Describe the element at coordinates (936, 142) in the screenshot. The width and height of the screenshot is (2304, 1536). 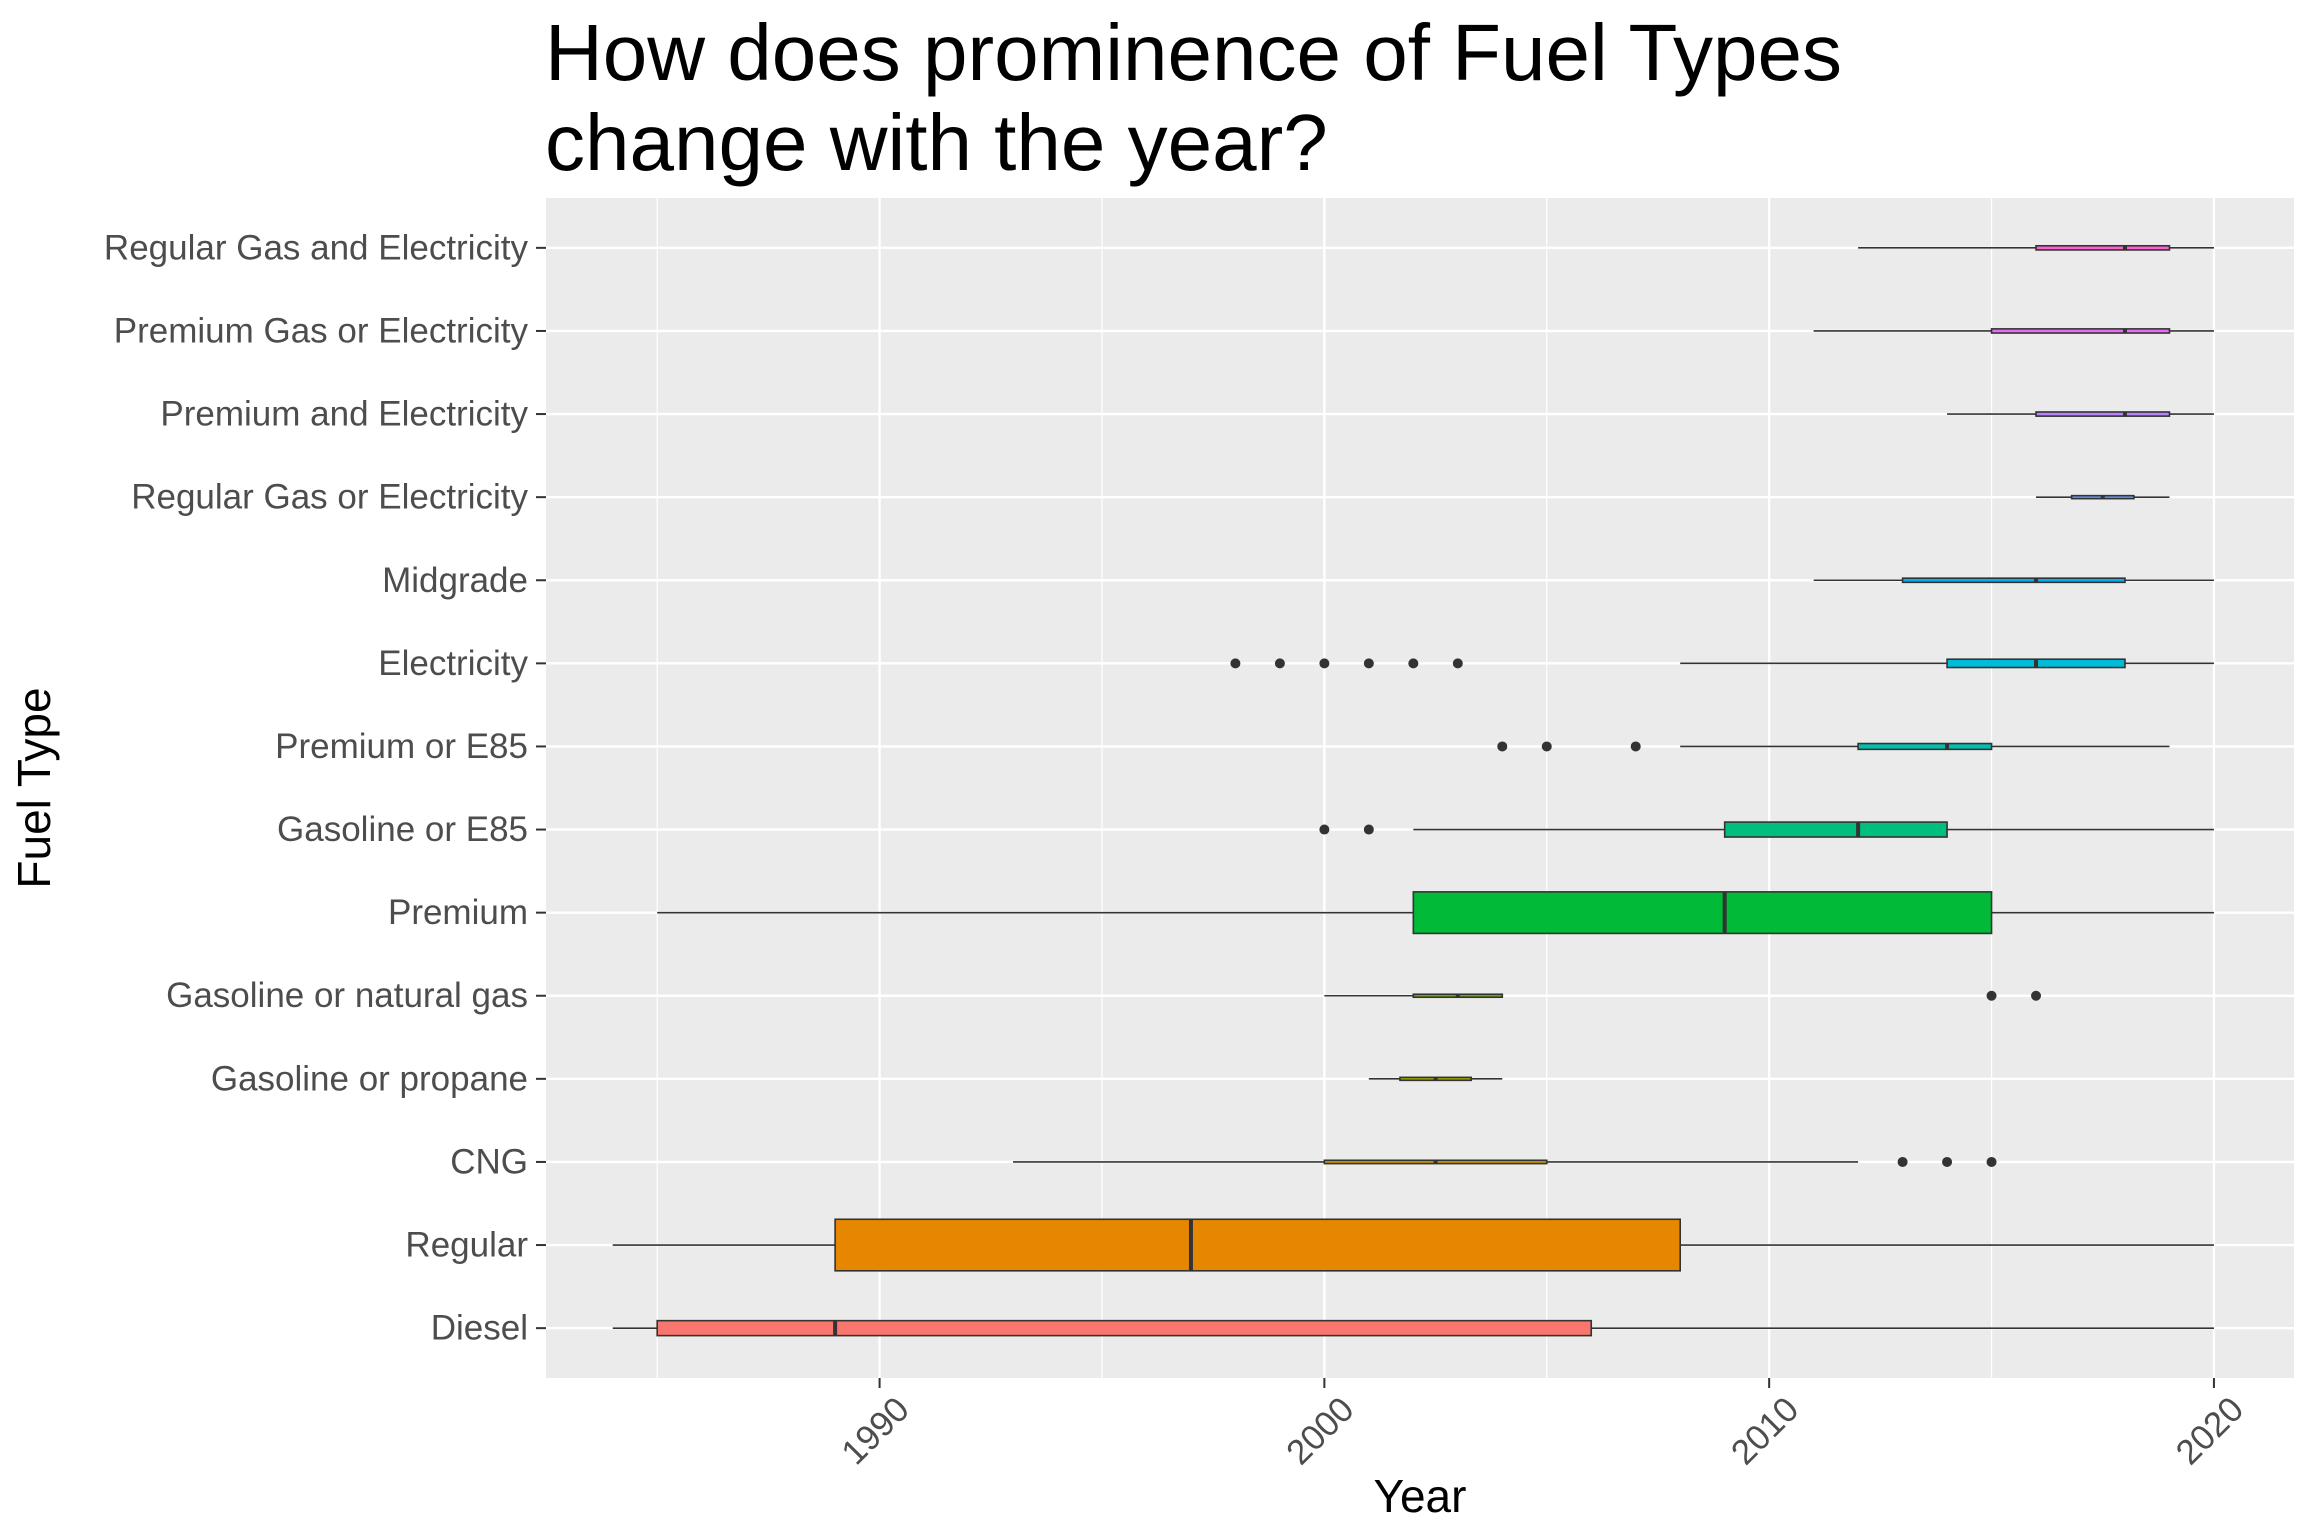
I see `chart-title-line-2: change with the year?` at that location.